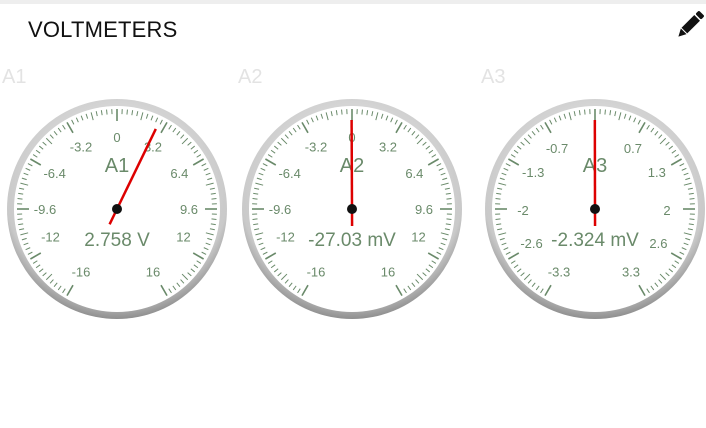 Image resolution: width=706 pixels, height=428 pixels. Describe the element at coordinates (54, 173) in the screenshot. I see `gauge-tick-label: -6.4` at that location.